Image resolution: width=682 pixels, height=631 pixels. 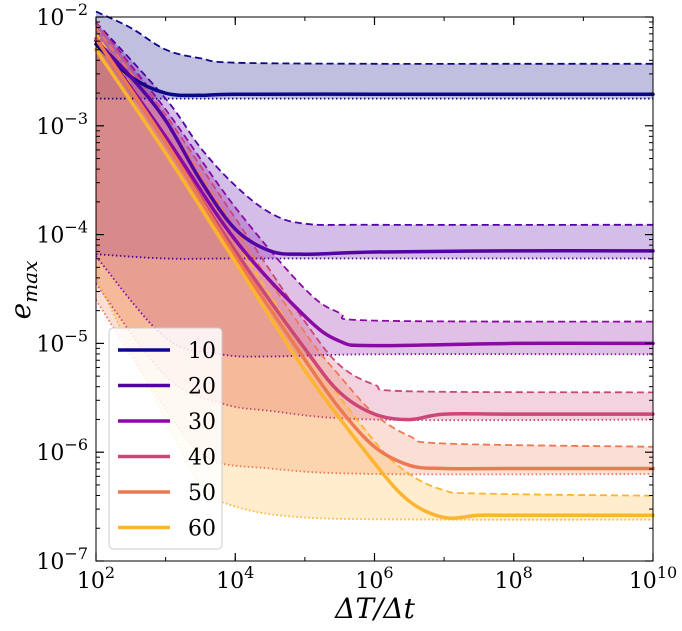 I want to click on y-tick-label: 10⁻⁵, so click(x=62, y=341).